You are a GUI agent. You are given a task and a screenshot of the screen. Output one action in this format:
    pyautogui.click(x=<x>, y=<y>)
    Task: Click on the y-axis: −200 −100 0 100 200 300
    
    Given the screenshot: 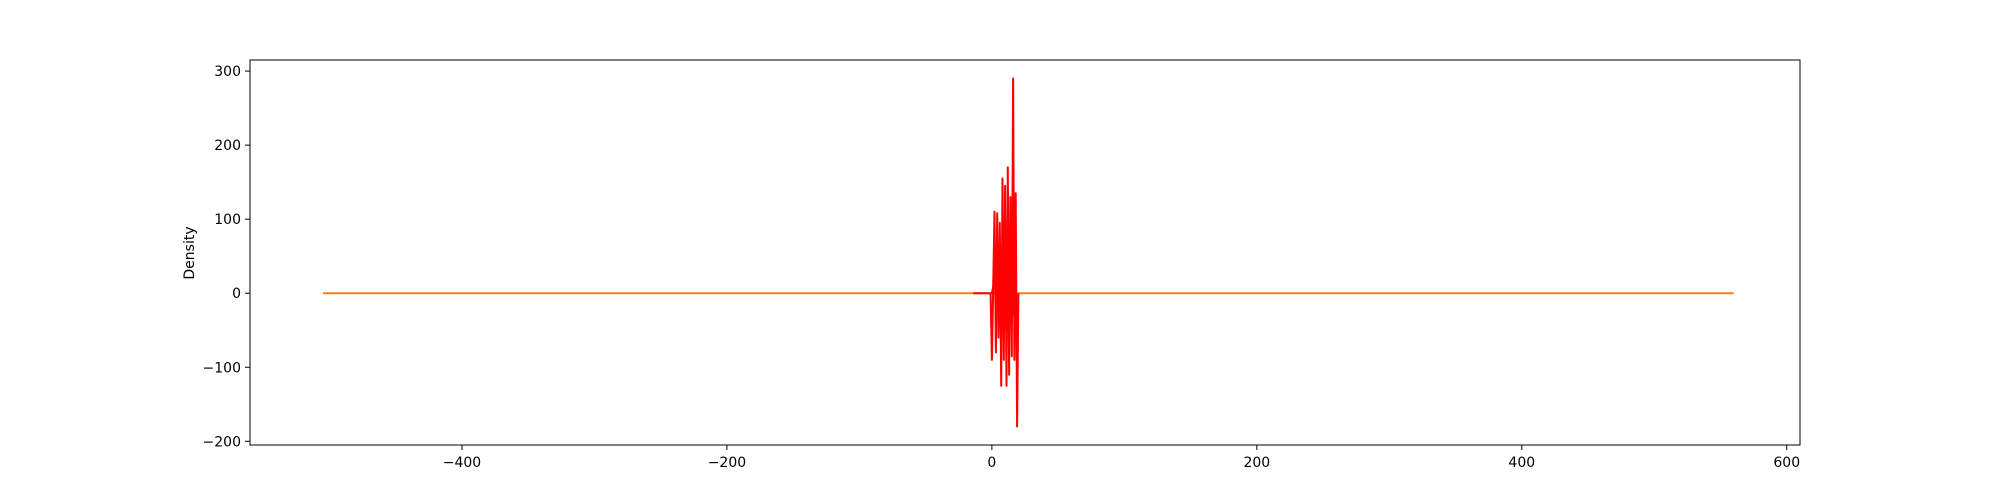 What is the action you would take?
    pyautogui.click(x=226, y=257)
    